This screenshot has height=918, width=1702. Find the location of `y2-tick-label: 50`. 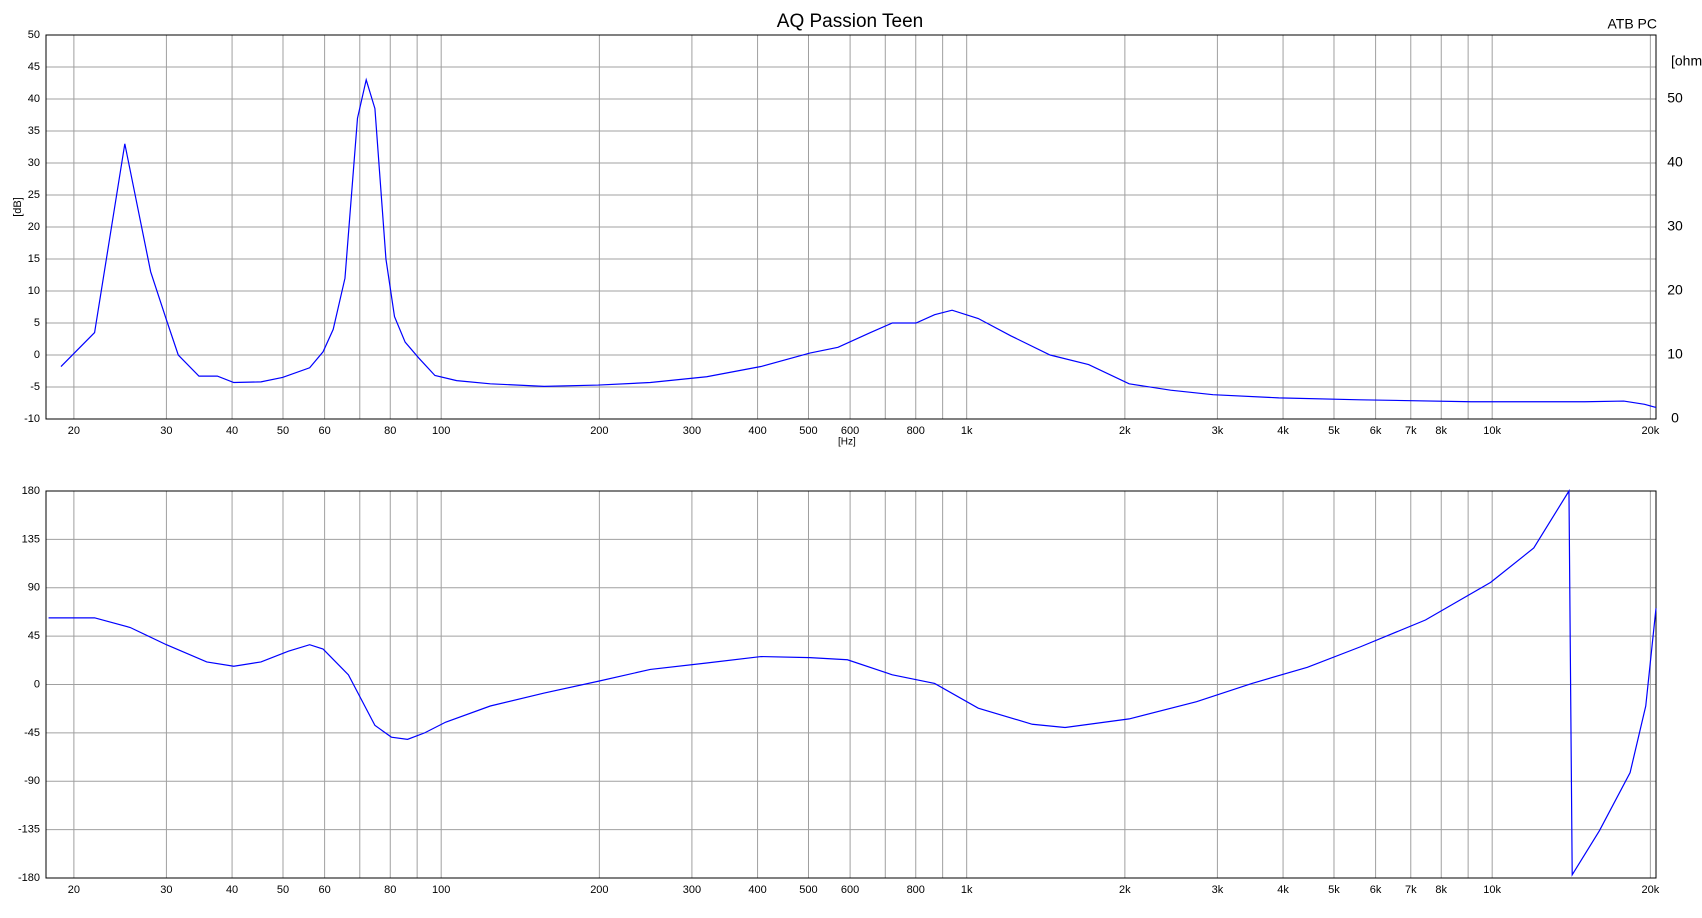

y2-tick-label: 50 is located at coordinates (1675, 98).